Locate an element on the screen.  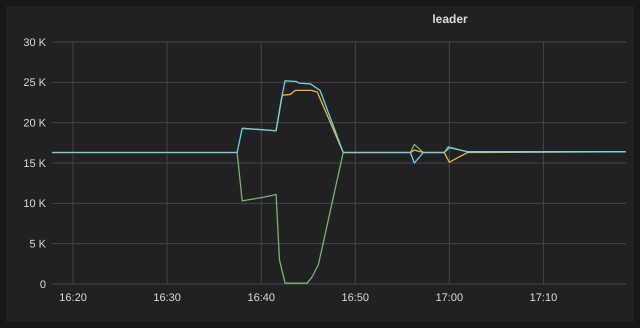
y-tick-label: 0 is located at coordinates (43, 284).